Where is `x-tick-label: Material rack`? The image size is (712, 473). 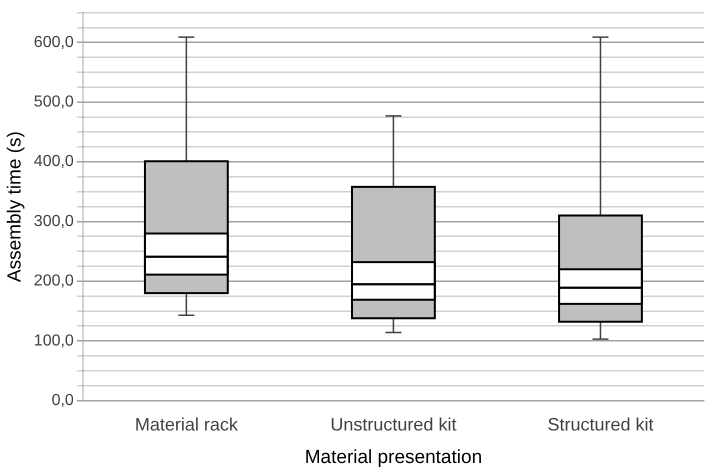 x-tick-label: Material rack is located at coordinates (186, 424).